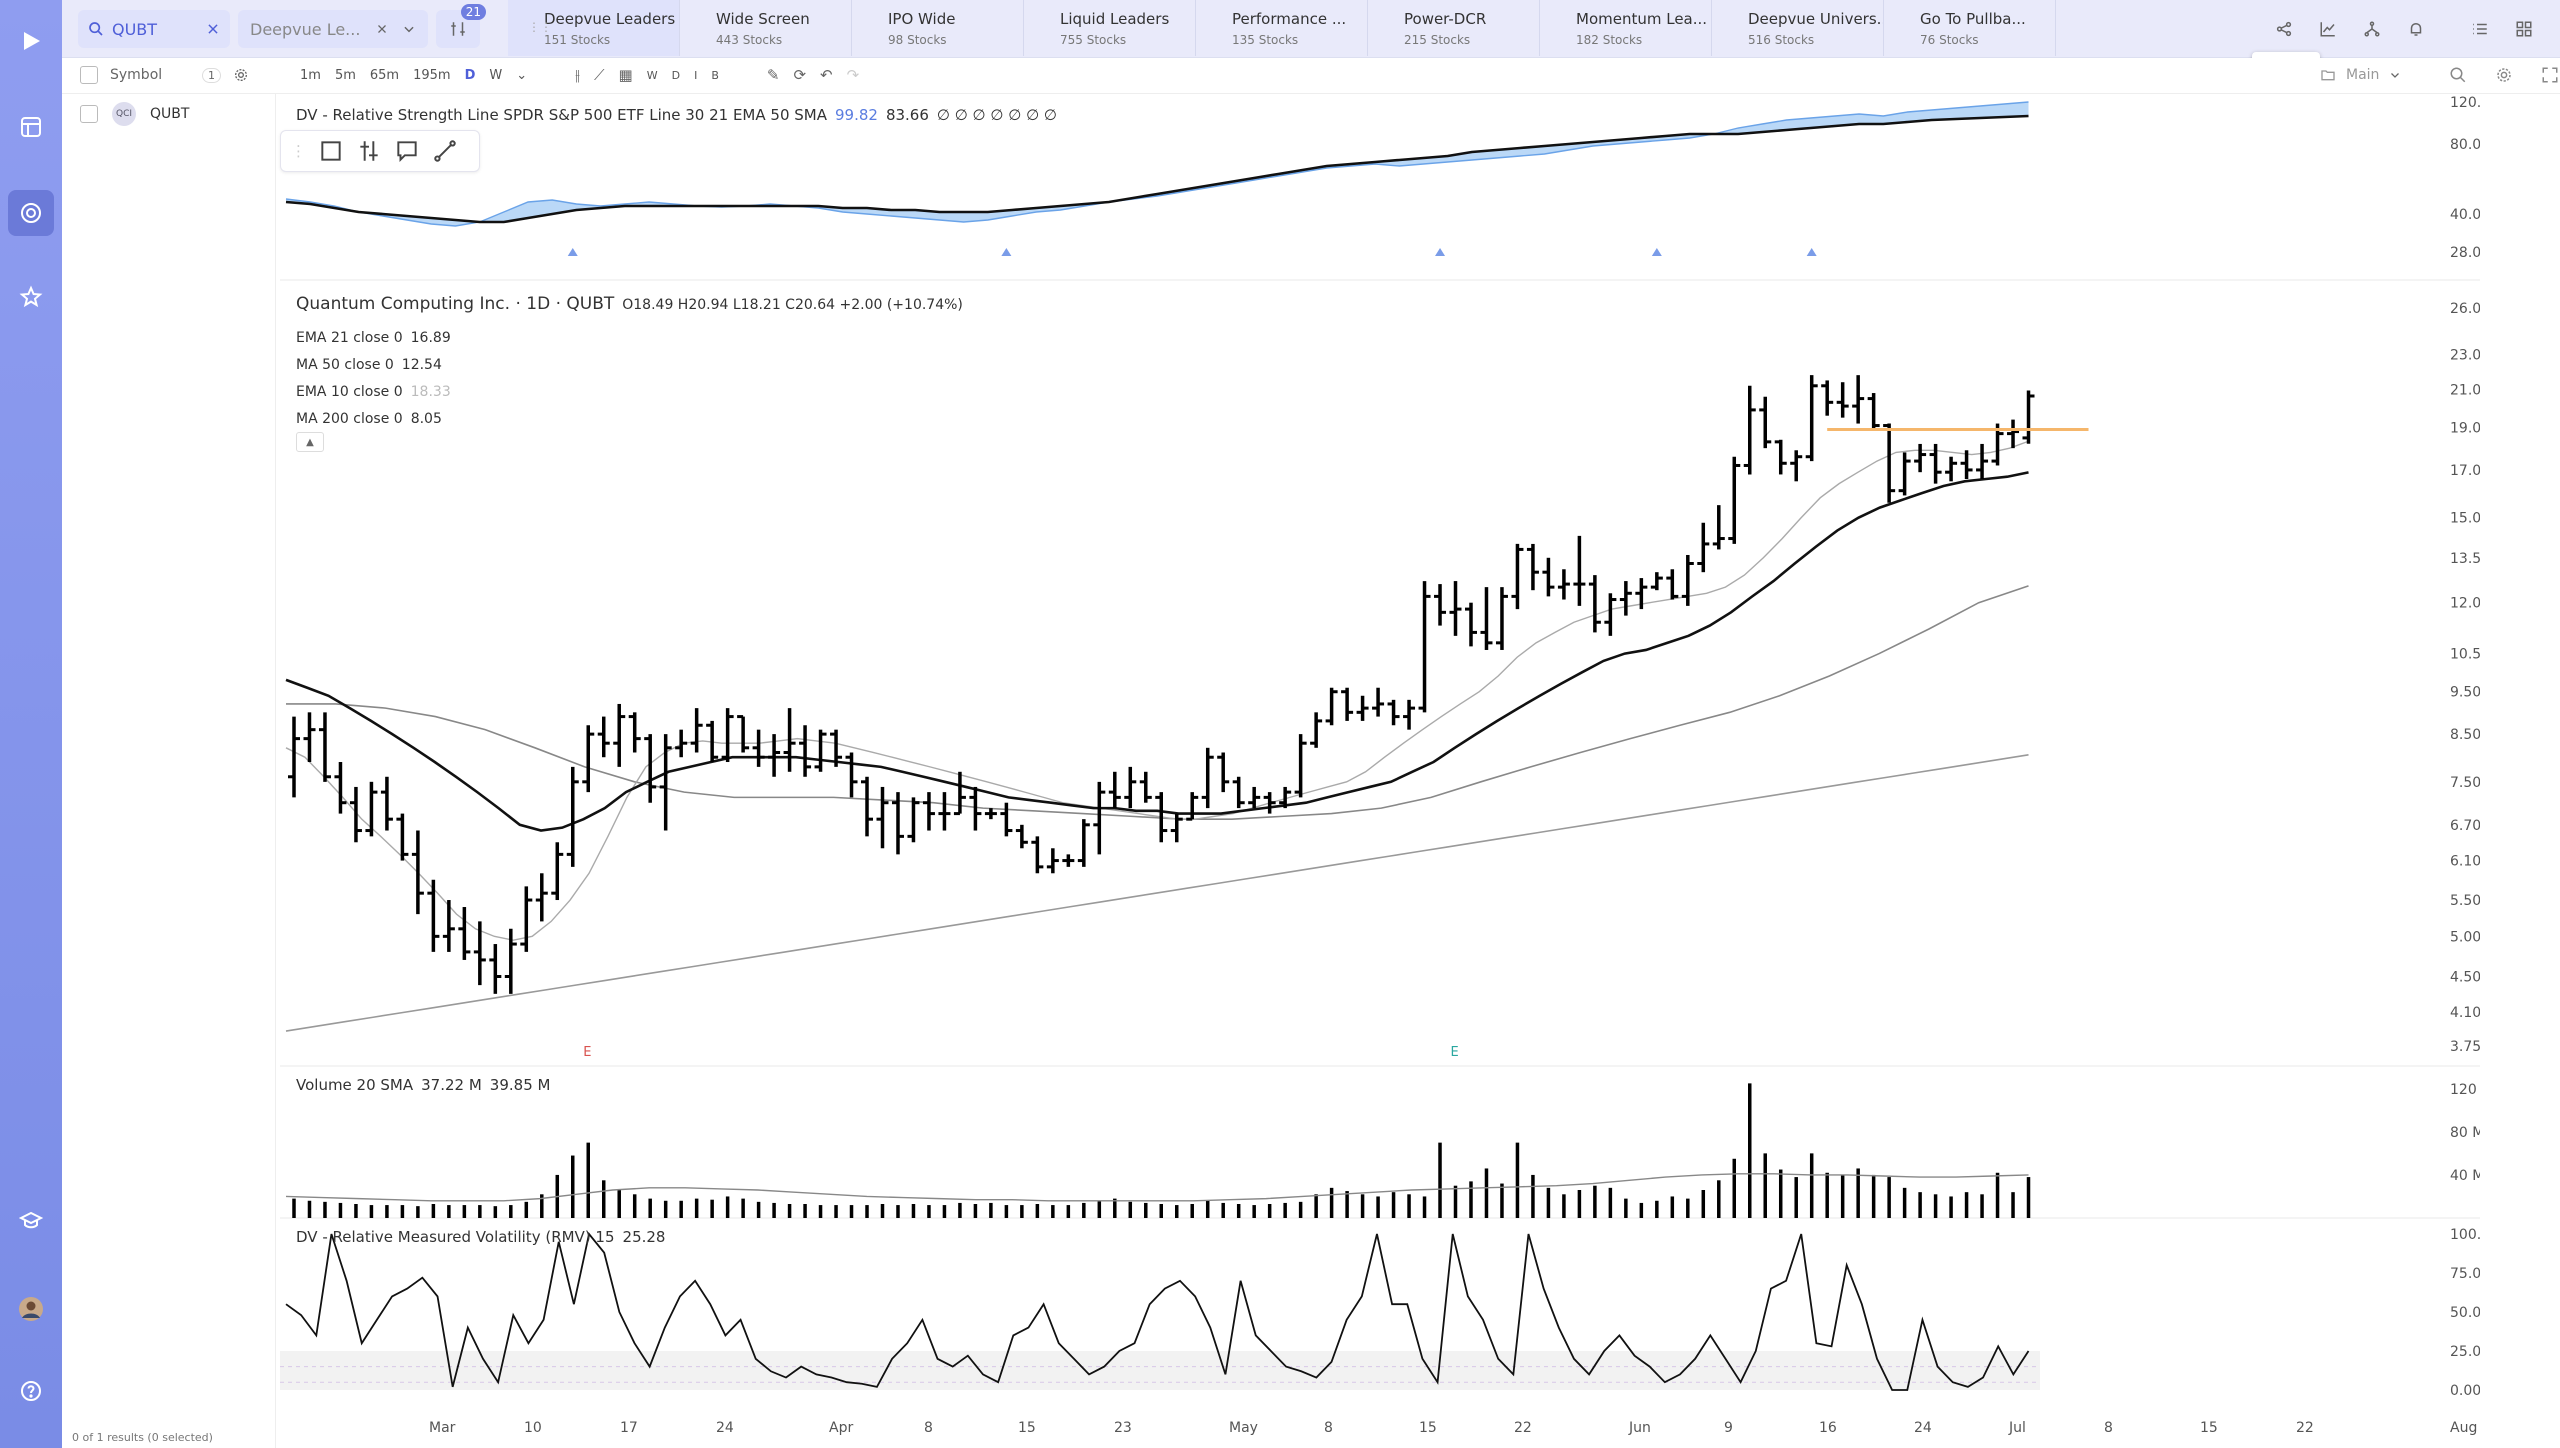  Describe the element at coordinates (2416, 29) in the screenshot. I see `alerts-button` at that location.